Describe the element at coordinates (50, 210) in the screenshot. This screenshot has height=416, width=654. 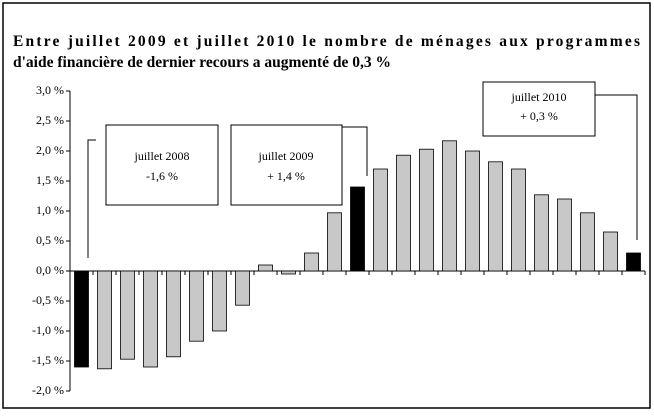
I see `y-tick-label: 1,0 %` at that location.